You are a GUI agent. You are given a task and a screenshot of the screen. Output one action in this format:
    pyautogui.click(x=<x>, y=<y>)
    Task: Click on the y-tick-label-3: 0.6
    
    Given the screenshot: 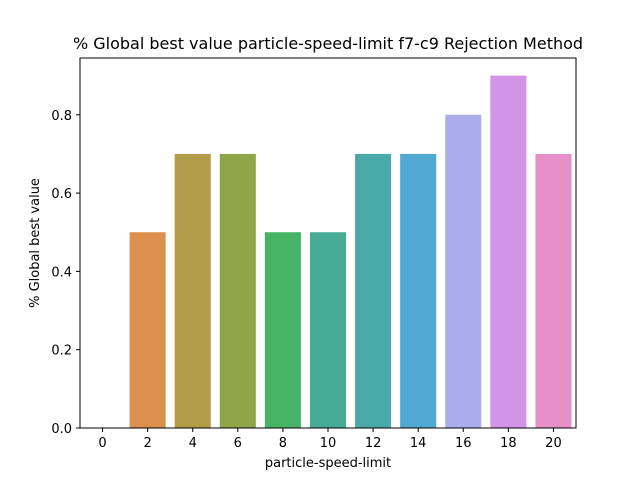 What is the action you would take?
    pyautogui.click(x=61, y=194)
    